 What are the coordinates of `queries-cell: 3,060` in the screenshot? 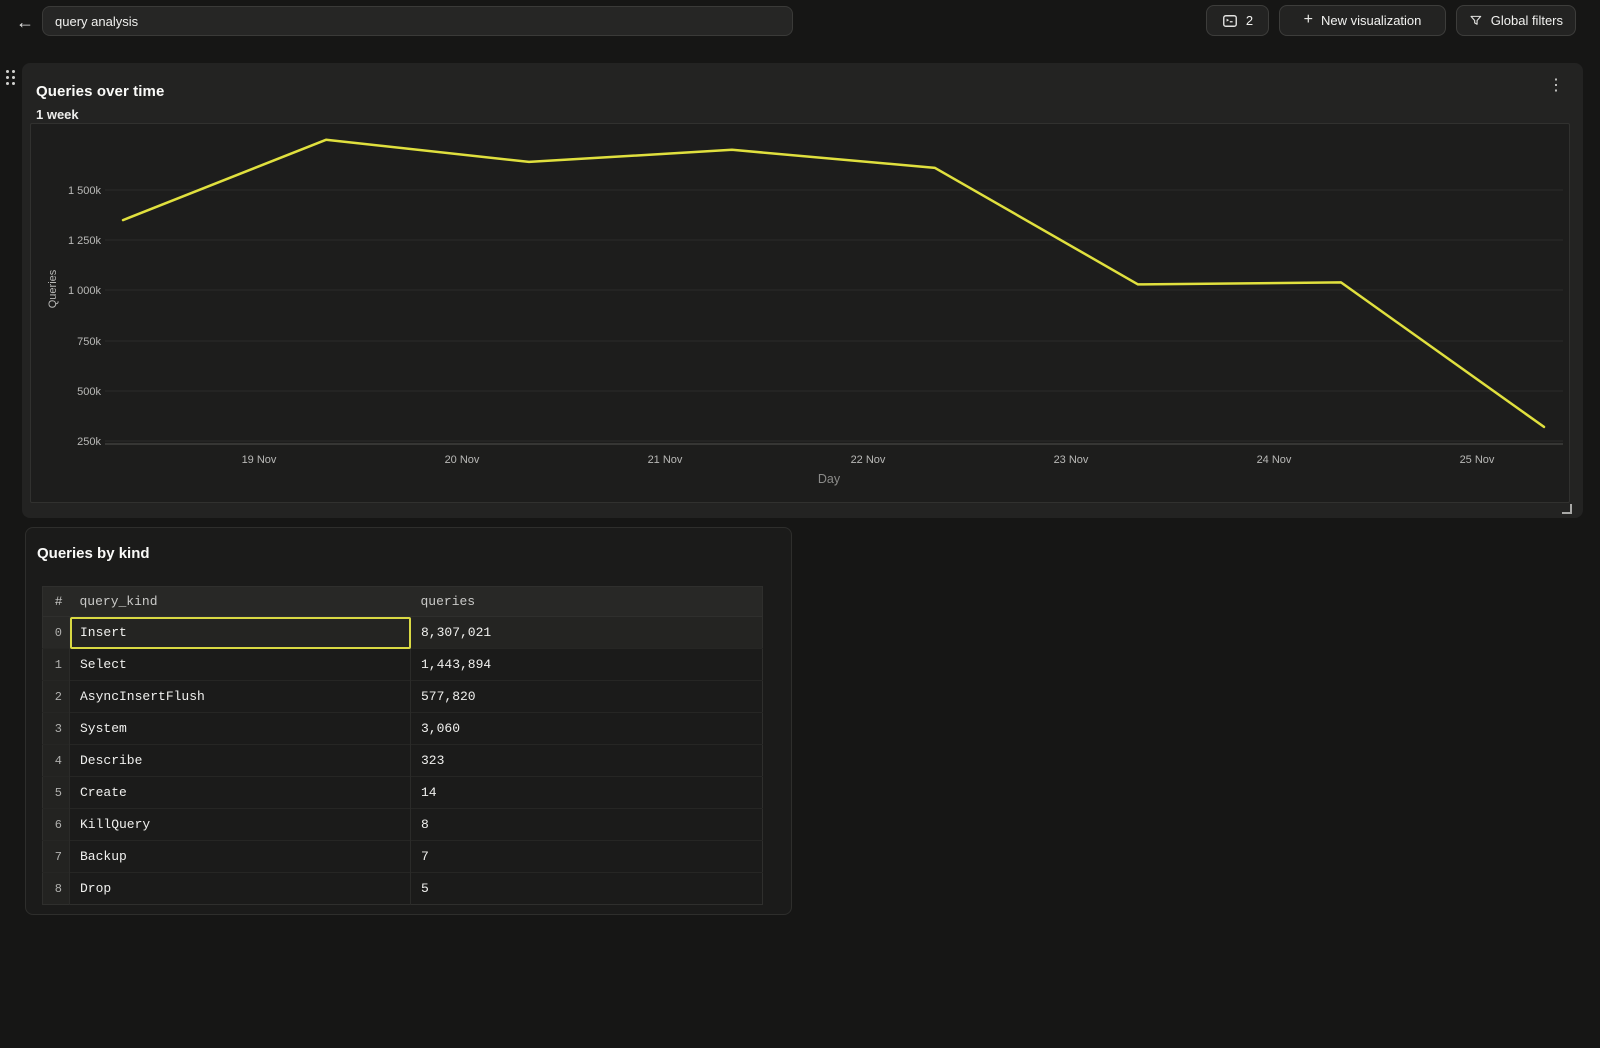 It's located at (586, 728).